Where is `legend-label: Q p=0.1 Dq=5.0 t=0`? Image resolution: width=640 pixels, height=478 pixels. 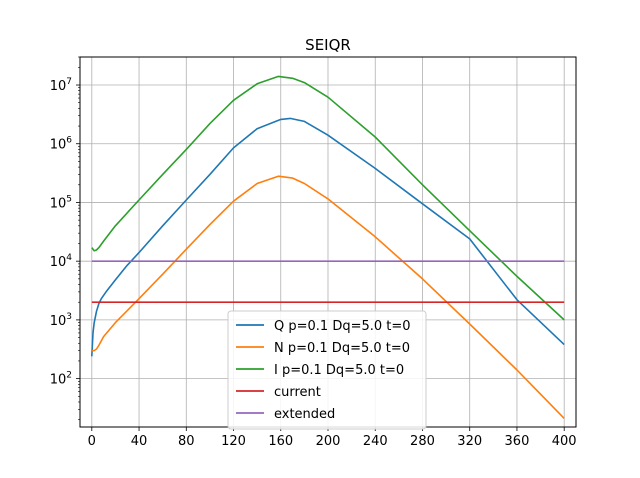
legend-label: Q p=0.1 Dq=5.0 t=0 is located at coordinates (342, 326).